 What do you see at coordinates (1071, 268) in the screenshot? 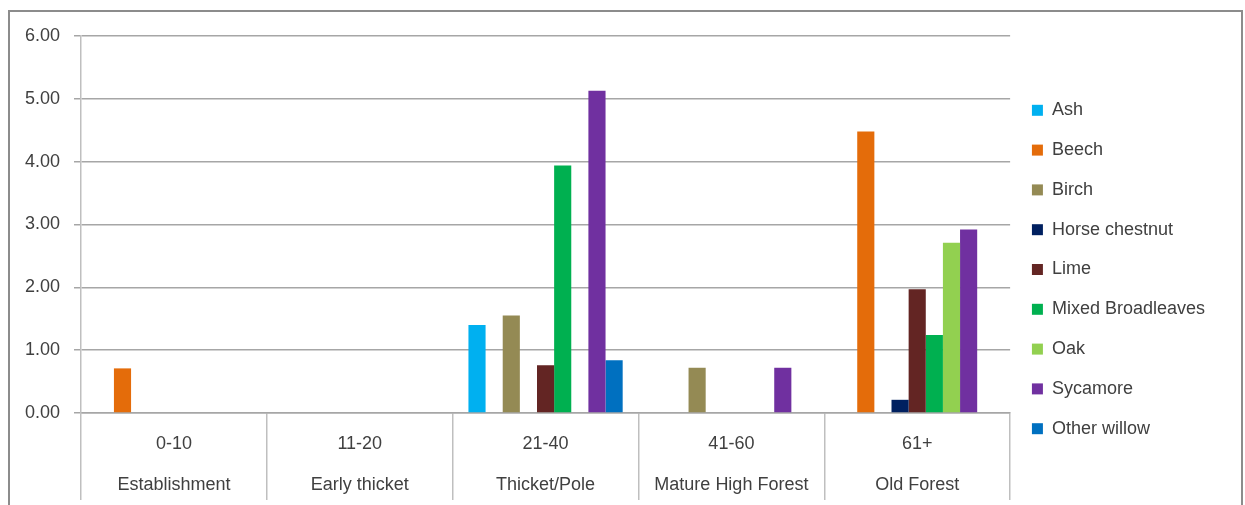
I see `legend-label: Lime` at bounding box center [1071, 268].